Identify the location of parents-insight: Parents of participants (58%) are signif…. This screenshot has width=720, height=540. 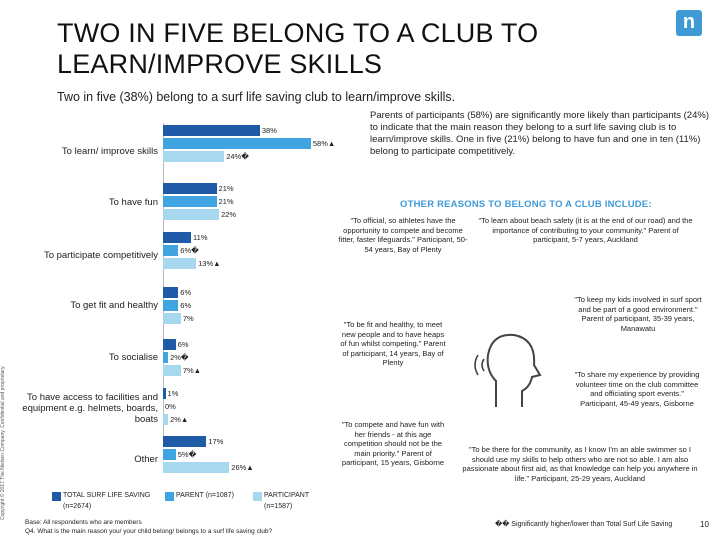
(539, 133).